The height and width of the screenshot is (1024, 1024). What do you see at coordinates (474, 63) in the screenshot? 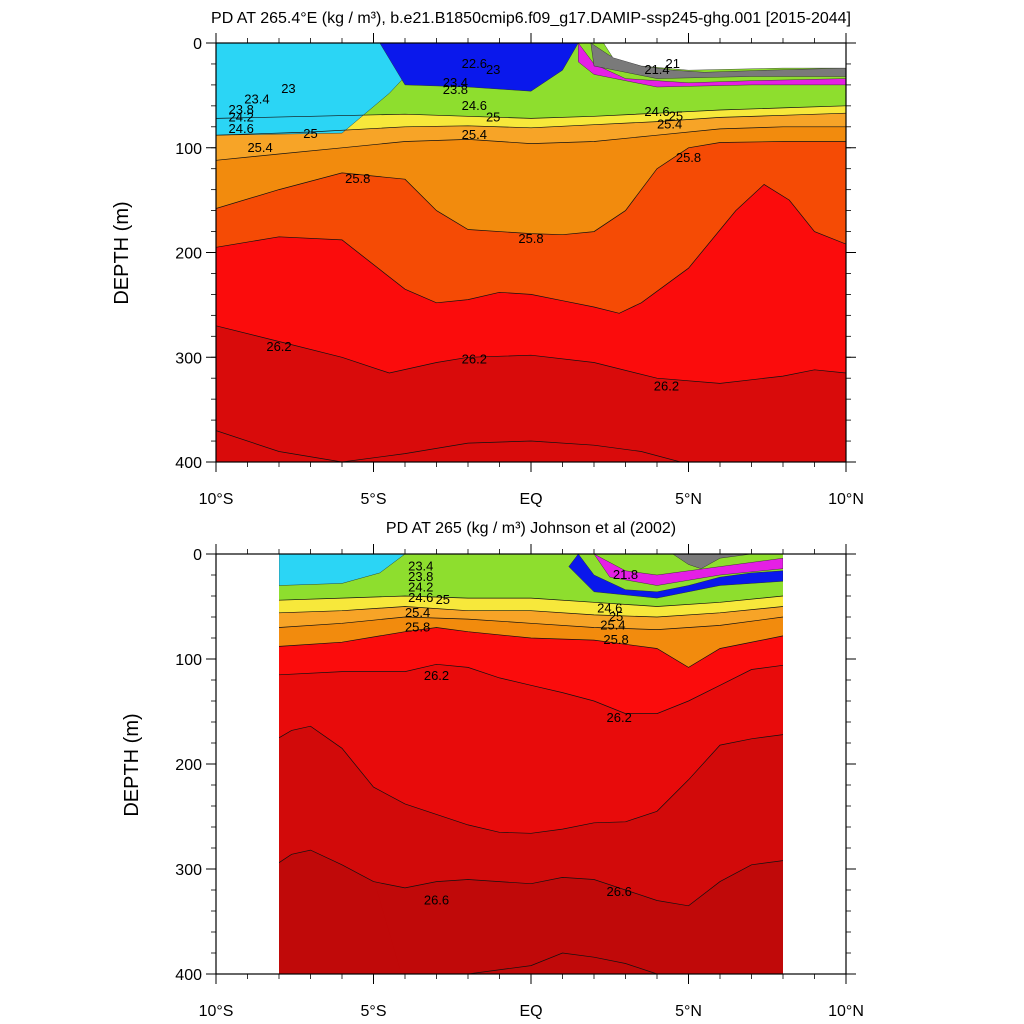
I see `contour-label: 22.6` at bounding box center [474, 63].